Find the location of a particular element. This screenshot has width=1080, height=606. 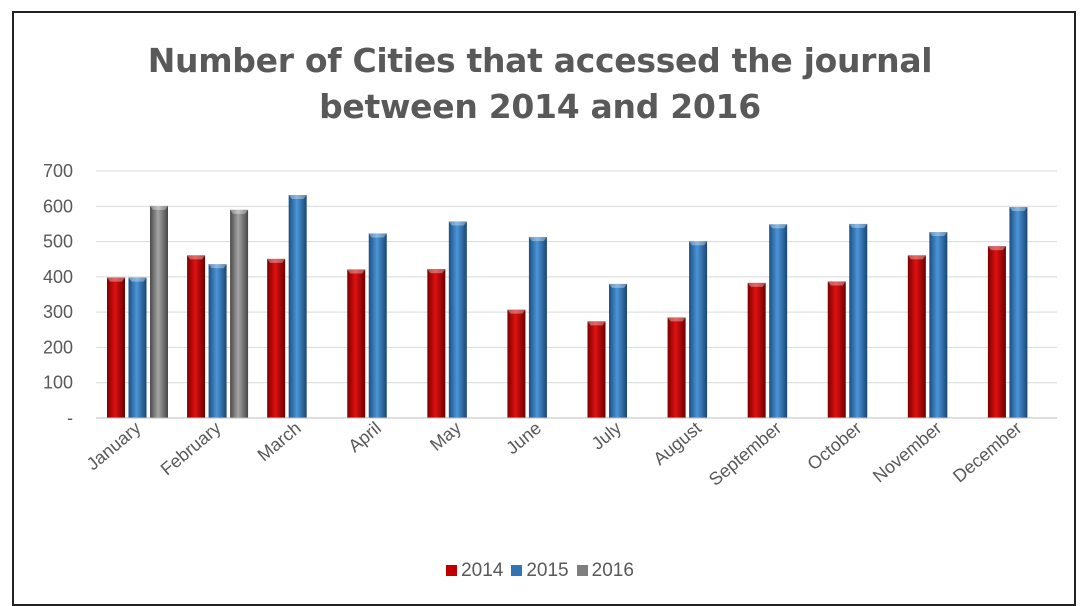

bar-2014-september is located at coordinates (756, 350).